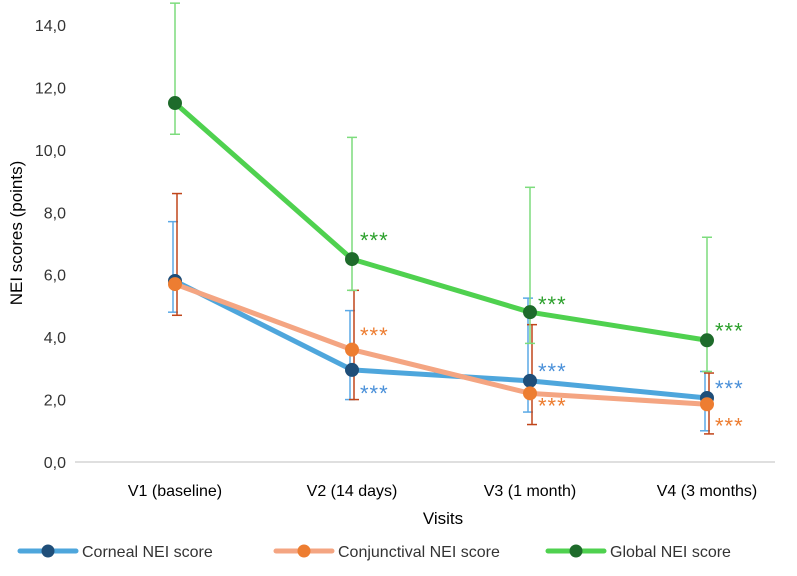 This screenshot has height=576, width=797. What do you see at coordinates (50, 88) in the screenshot?
I see `y-tick-label: 12,0` at bounding box center [50, 88].